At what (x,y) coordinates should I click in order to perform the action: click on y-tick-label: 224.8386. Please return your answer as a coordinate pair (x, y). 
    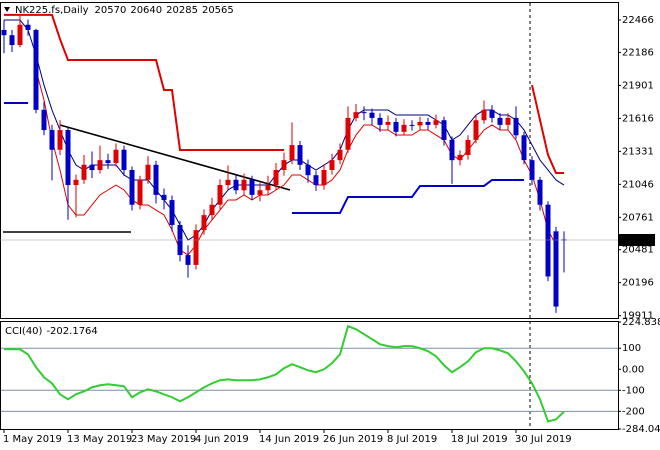
    Looking at the image, I should click on (641, 322).